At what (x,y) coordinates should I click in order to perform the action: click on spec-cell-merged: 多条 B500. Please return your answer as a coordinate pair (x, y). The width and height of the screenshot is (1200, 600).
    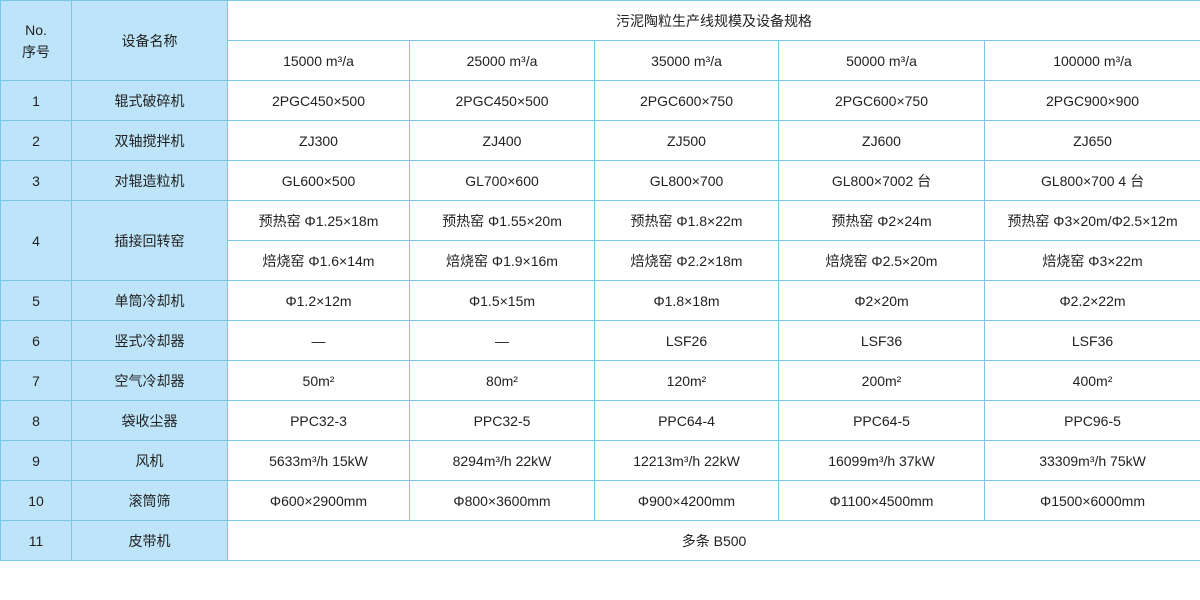
    Looking at the image, I should click on (713, 540).